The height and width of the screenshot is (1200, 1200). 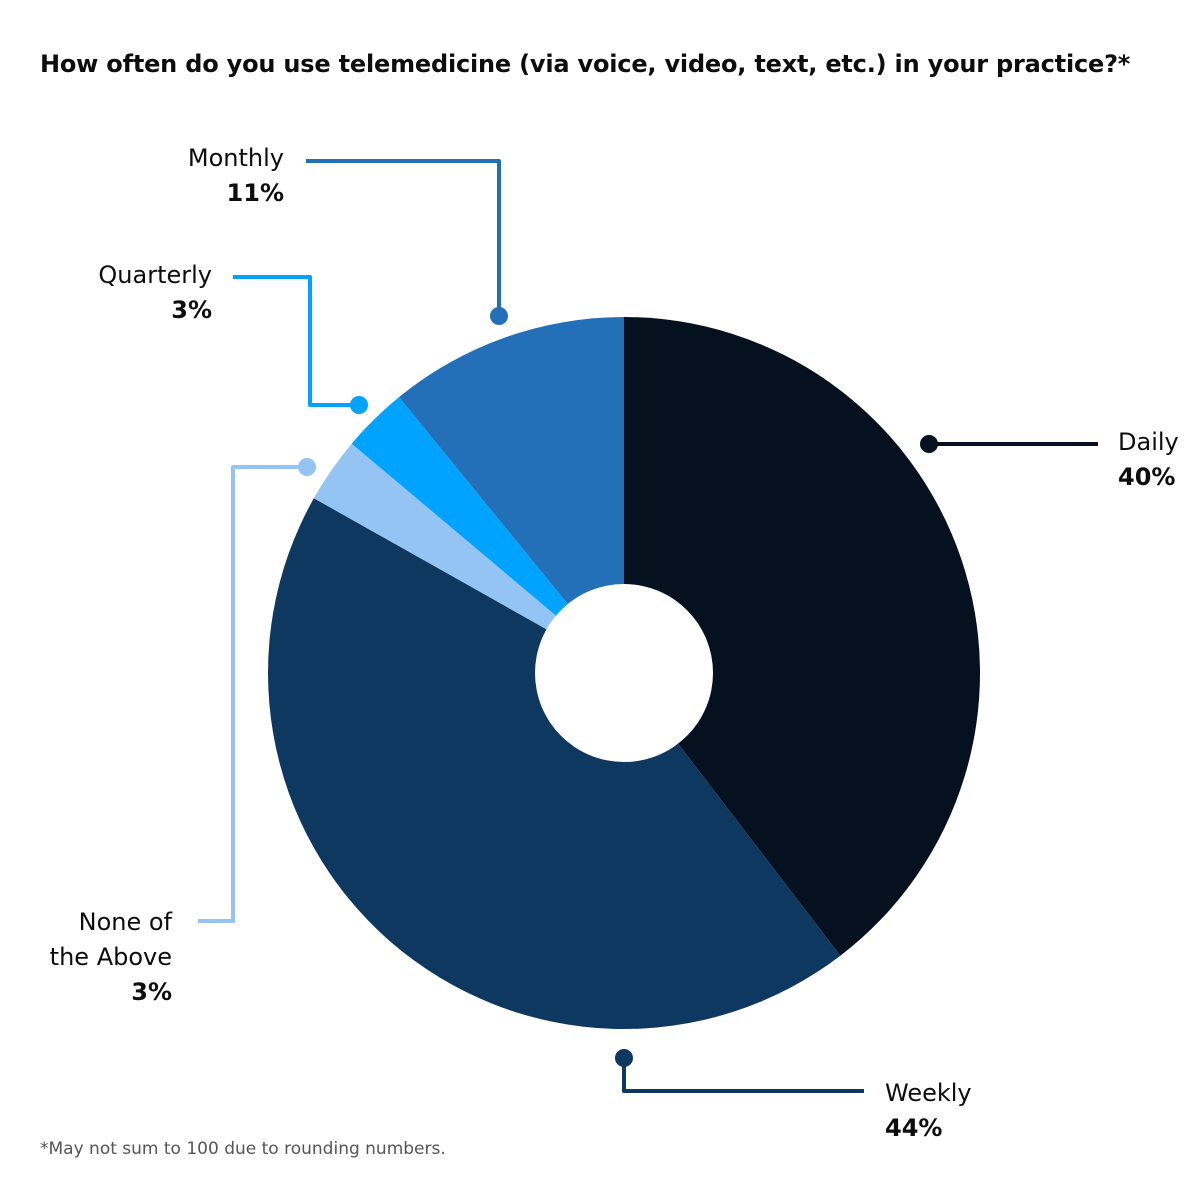 What do you see at coordinates (359, 405) in the screenshot?
I see `leader-dot-quarterly` at bounding box center [359, 405].